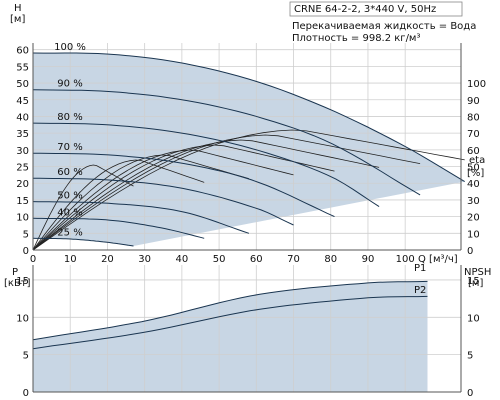 This screenshot has width=500, height=400. Describe the element at coordinates (22, 67) in the screenshot. I see `head-tick-label: 55` at that location.